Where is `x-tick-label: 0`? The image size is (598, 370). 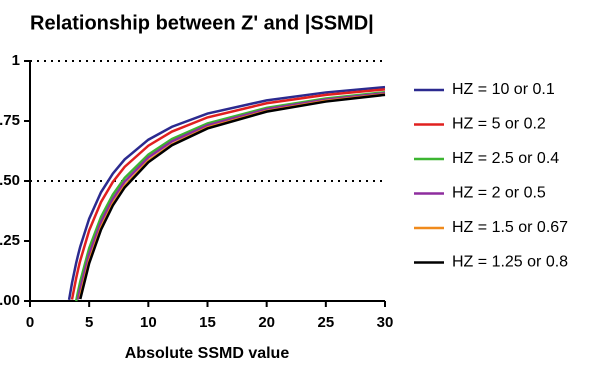
x-tick-label: 0 is located at coordinates (30, 322).